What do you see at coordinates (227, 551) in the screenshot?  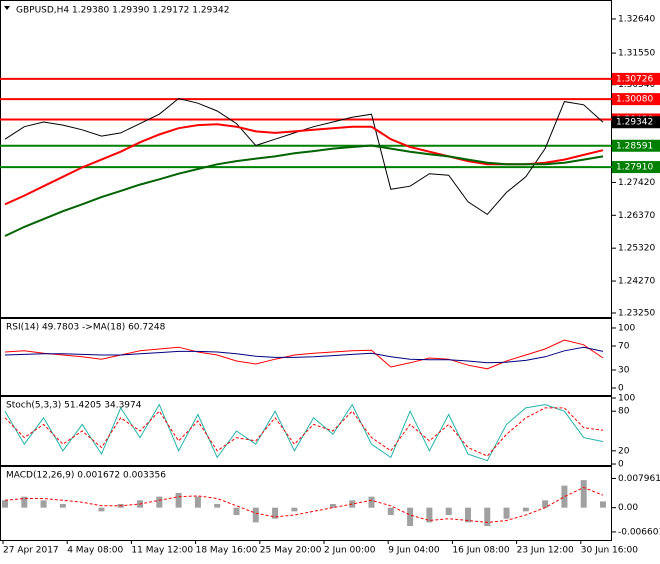 I see `x-tick-label: 18 May 16:00` at bounding box center [227, 551].